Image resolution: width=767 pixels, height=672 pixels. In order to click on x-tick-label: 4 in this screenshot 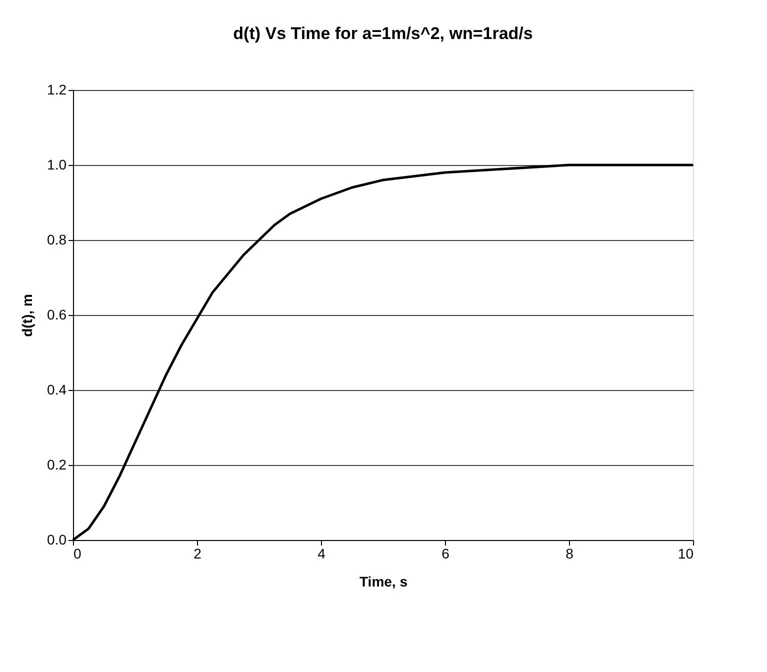, I will do `click(322, 554)`.